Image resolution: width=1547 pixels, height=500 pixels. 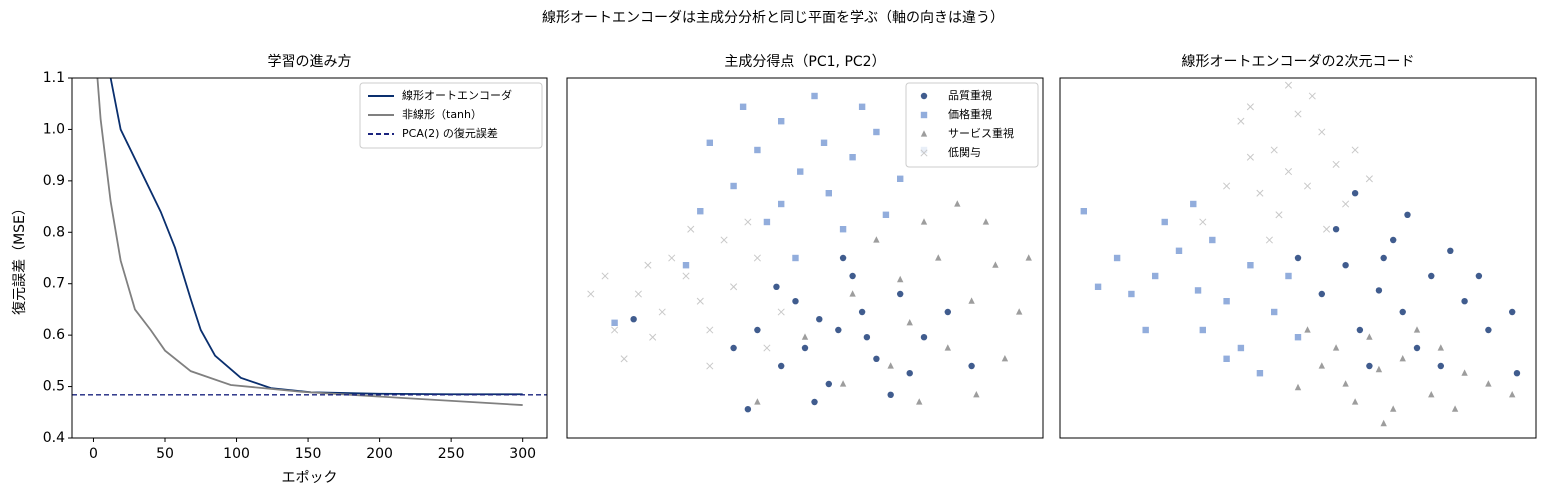 I want to click on x-tick-label: 250, so click(x=451, y=454).